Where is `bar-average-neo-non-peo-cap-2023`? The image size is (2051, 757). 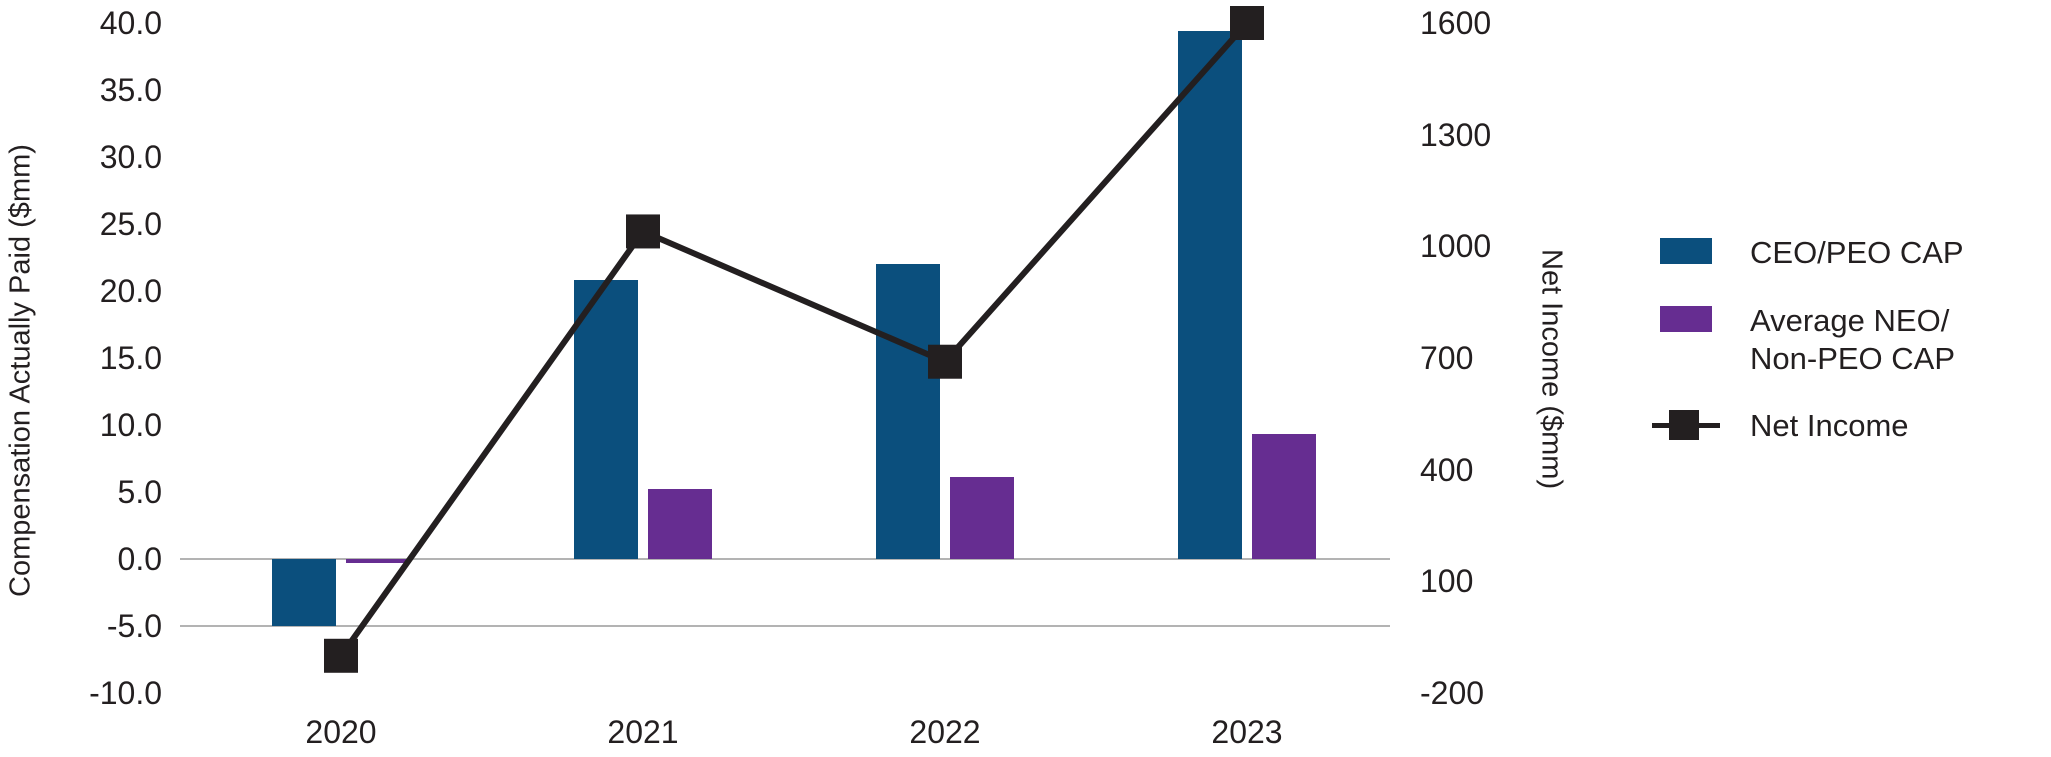
bar-average-neo-non-peo-cap-2023 is located at coordinates (1284, 496).